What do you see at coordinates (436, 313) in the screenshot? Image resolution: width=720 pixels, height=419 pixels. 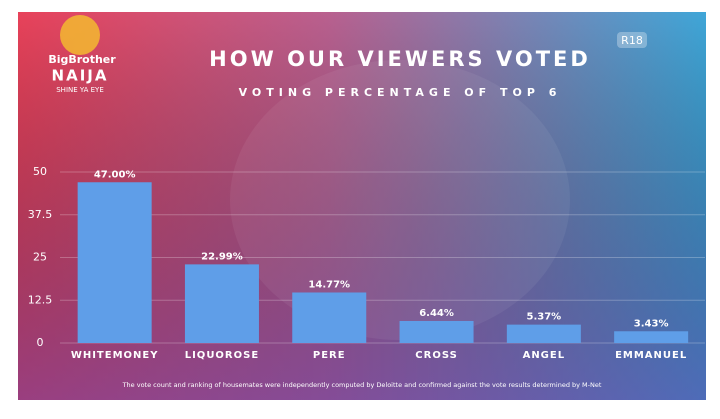 I see `value-label: 6.44%` at bounding box center [436, 313].